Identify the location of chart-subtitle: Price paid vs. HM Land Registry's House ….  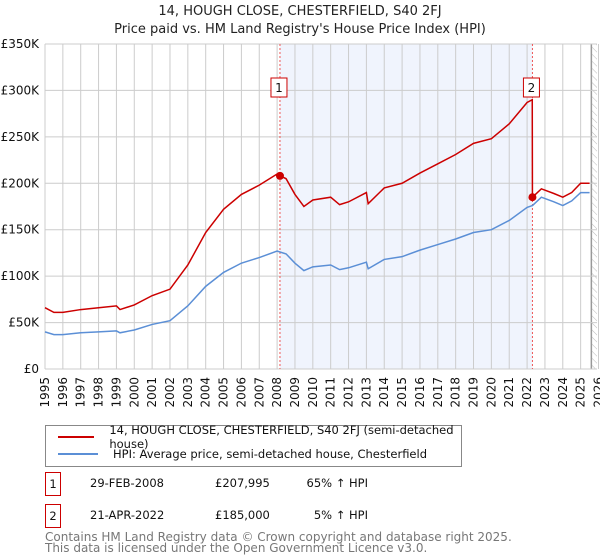
(300, 29).